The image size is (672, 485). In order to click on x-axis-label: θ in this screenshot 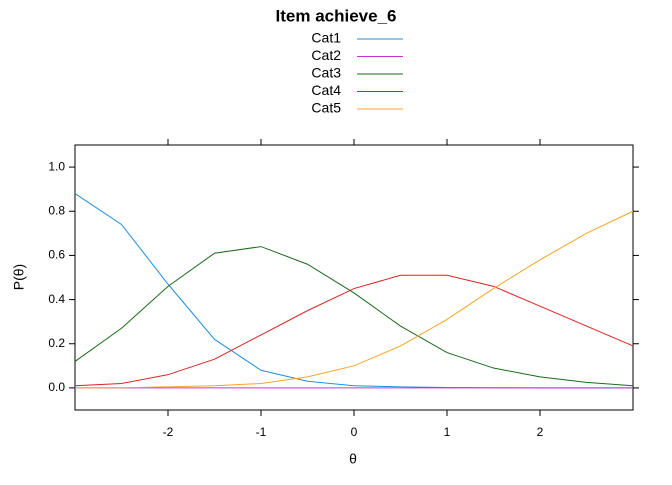, I will do `click(353, 459)`.